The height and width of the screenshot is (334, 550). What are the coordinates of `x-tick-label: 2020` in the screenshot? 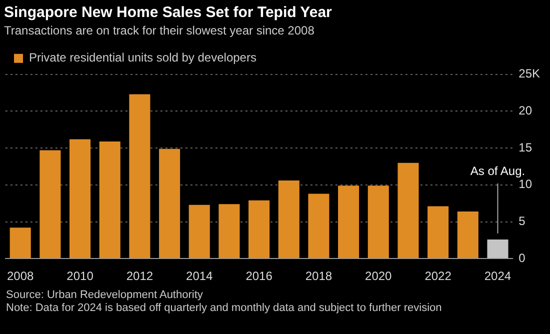 It's located at (378, 276).